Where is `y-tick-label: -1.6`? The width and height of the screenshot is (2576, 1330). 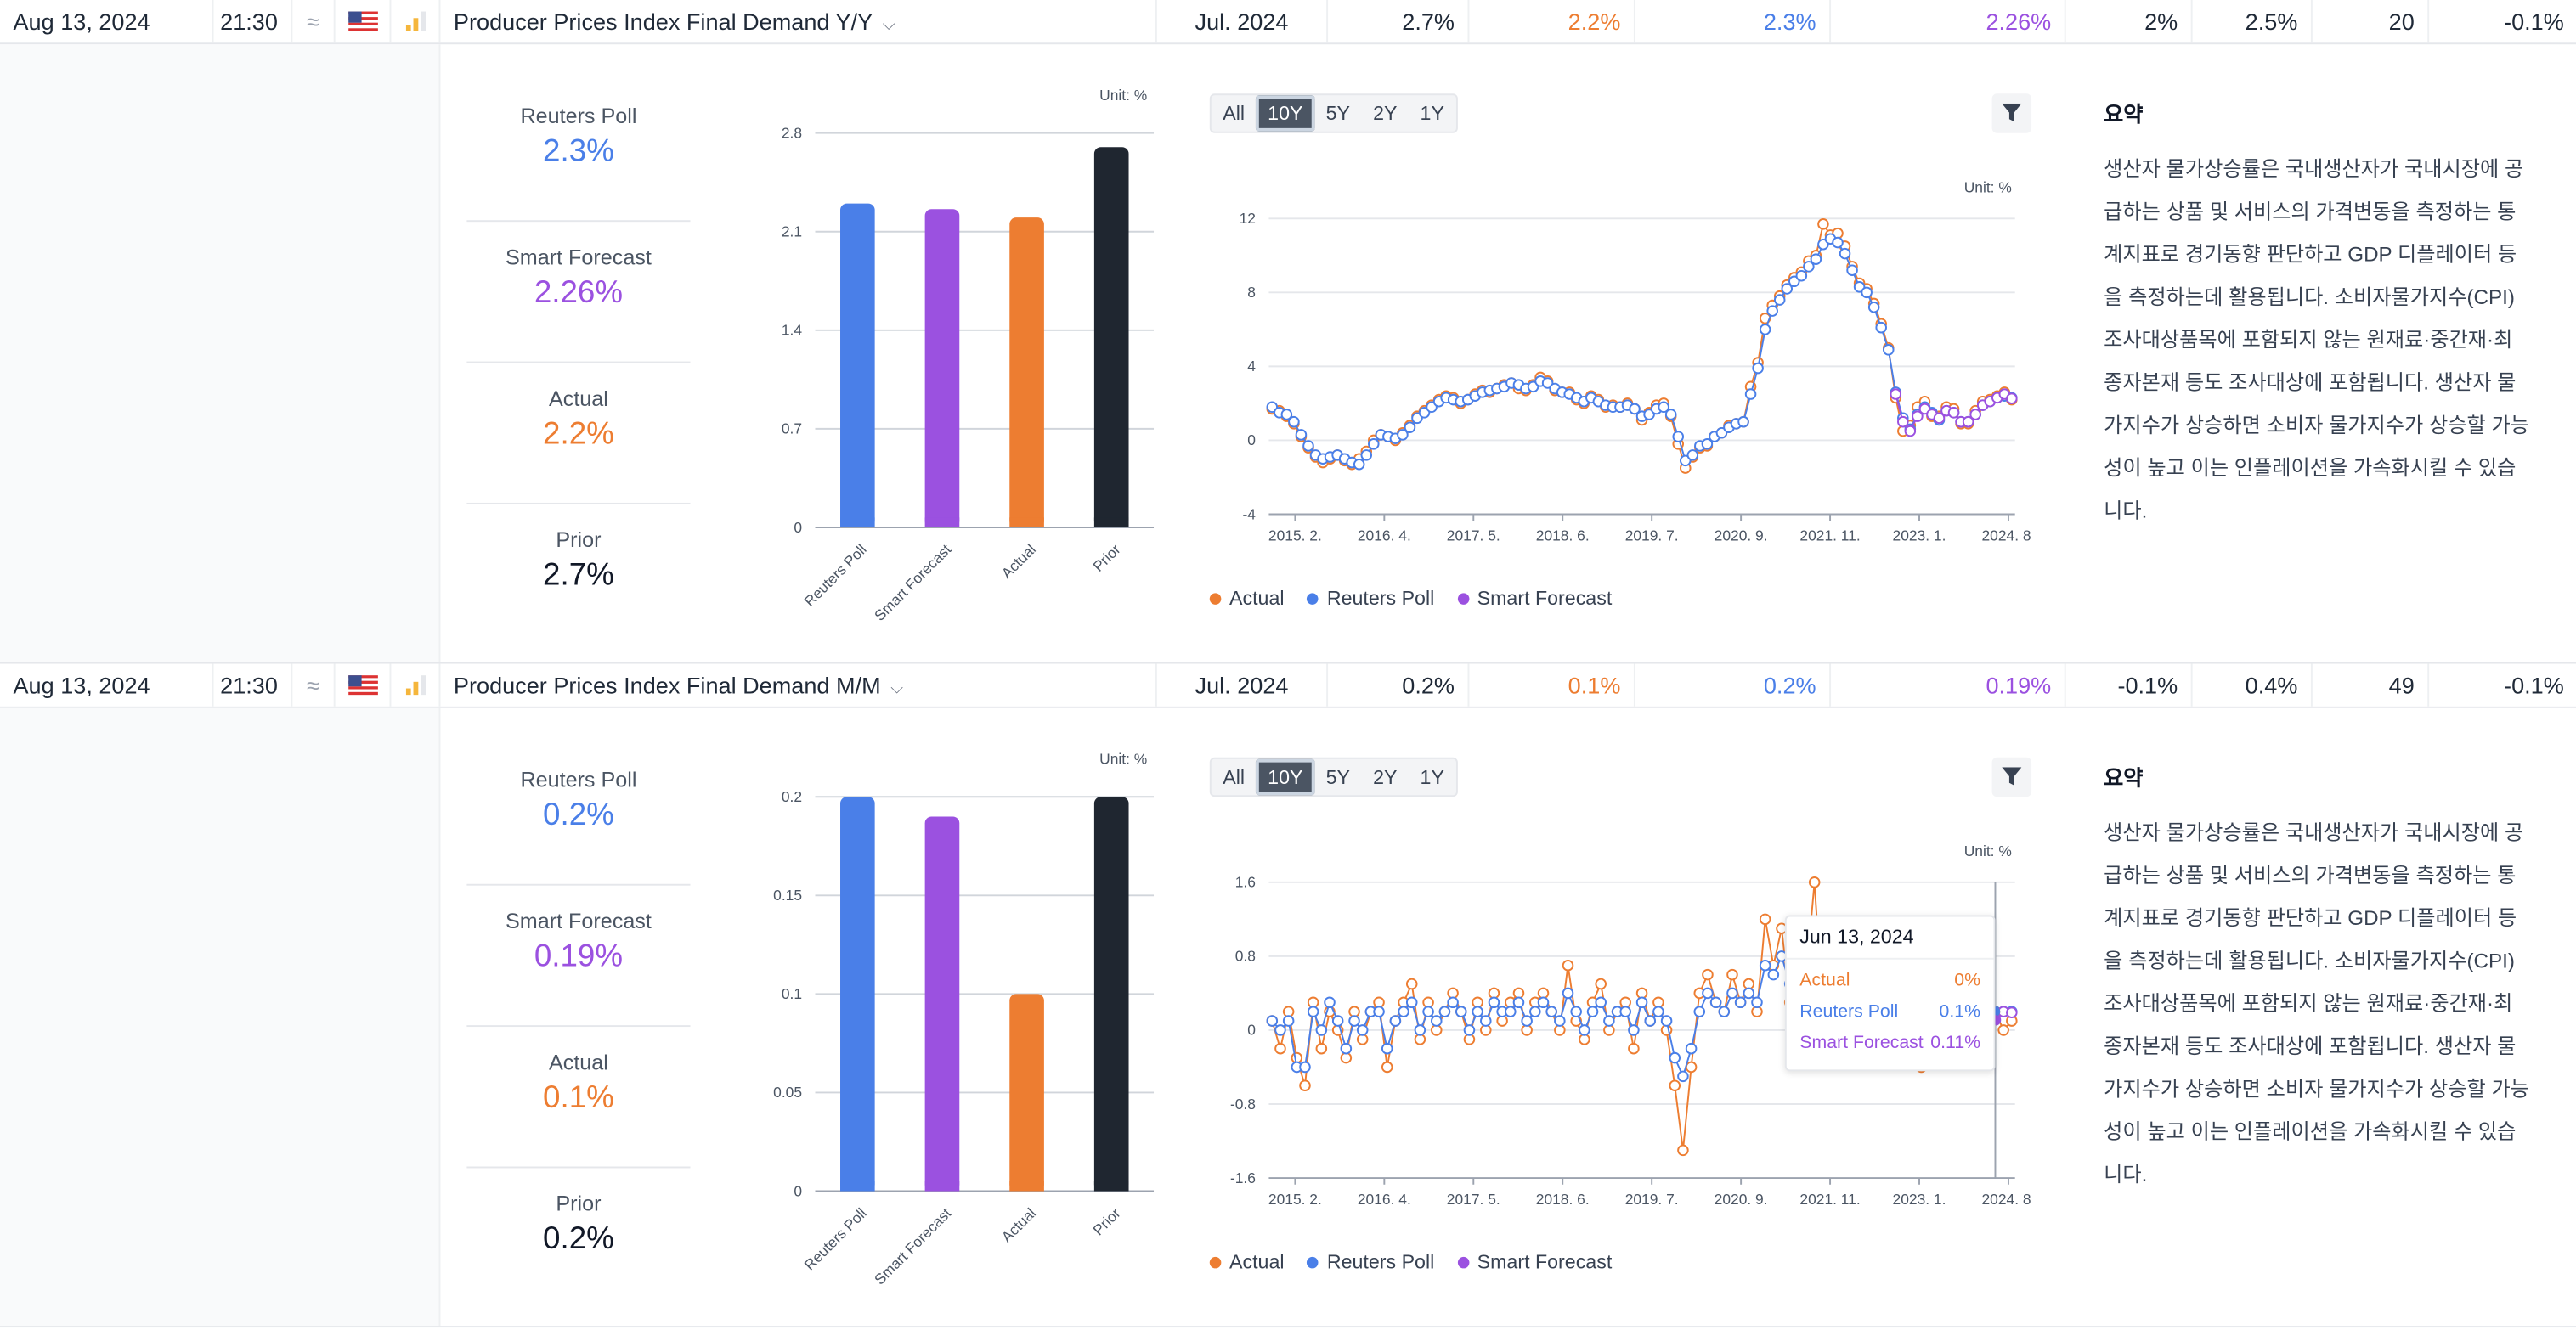
y-tick-label: -1.6 is located at coordinates (1243, 1177).